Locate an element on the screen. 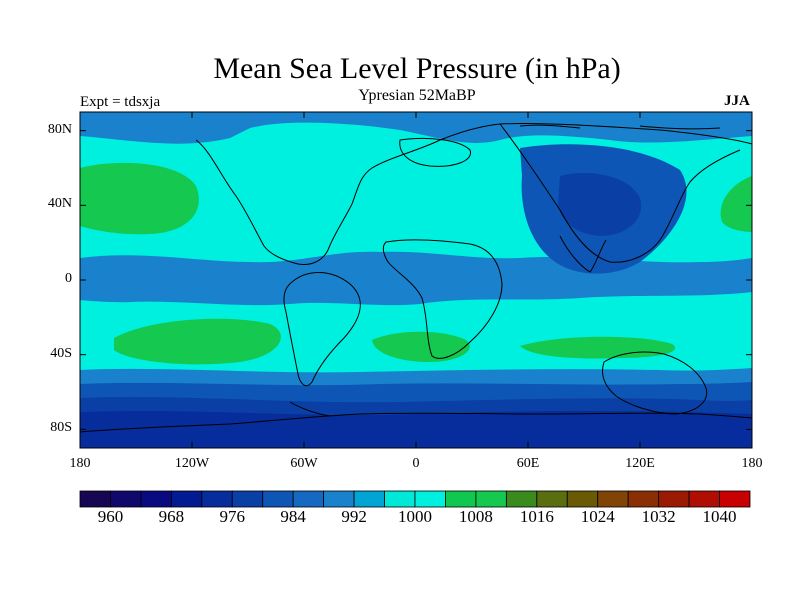 The image size is (800, 600). lat-tick-label: 40S is located at coordinates (61, 353).